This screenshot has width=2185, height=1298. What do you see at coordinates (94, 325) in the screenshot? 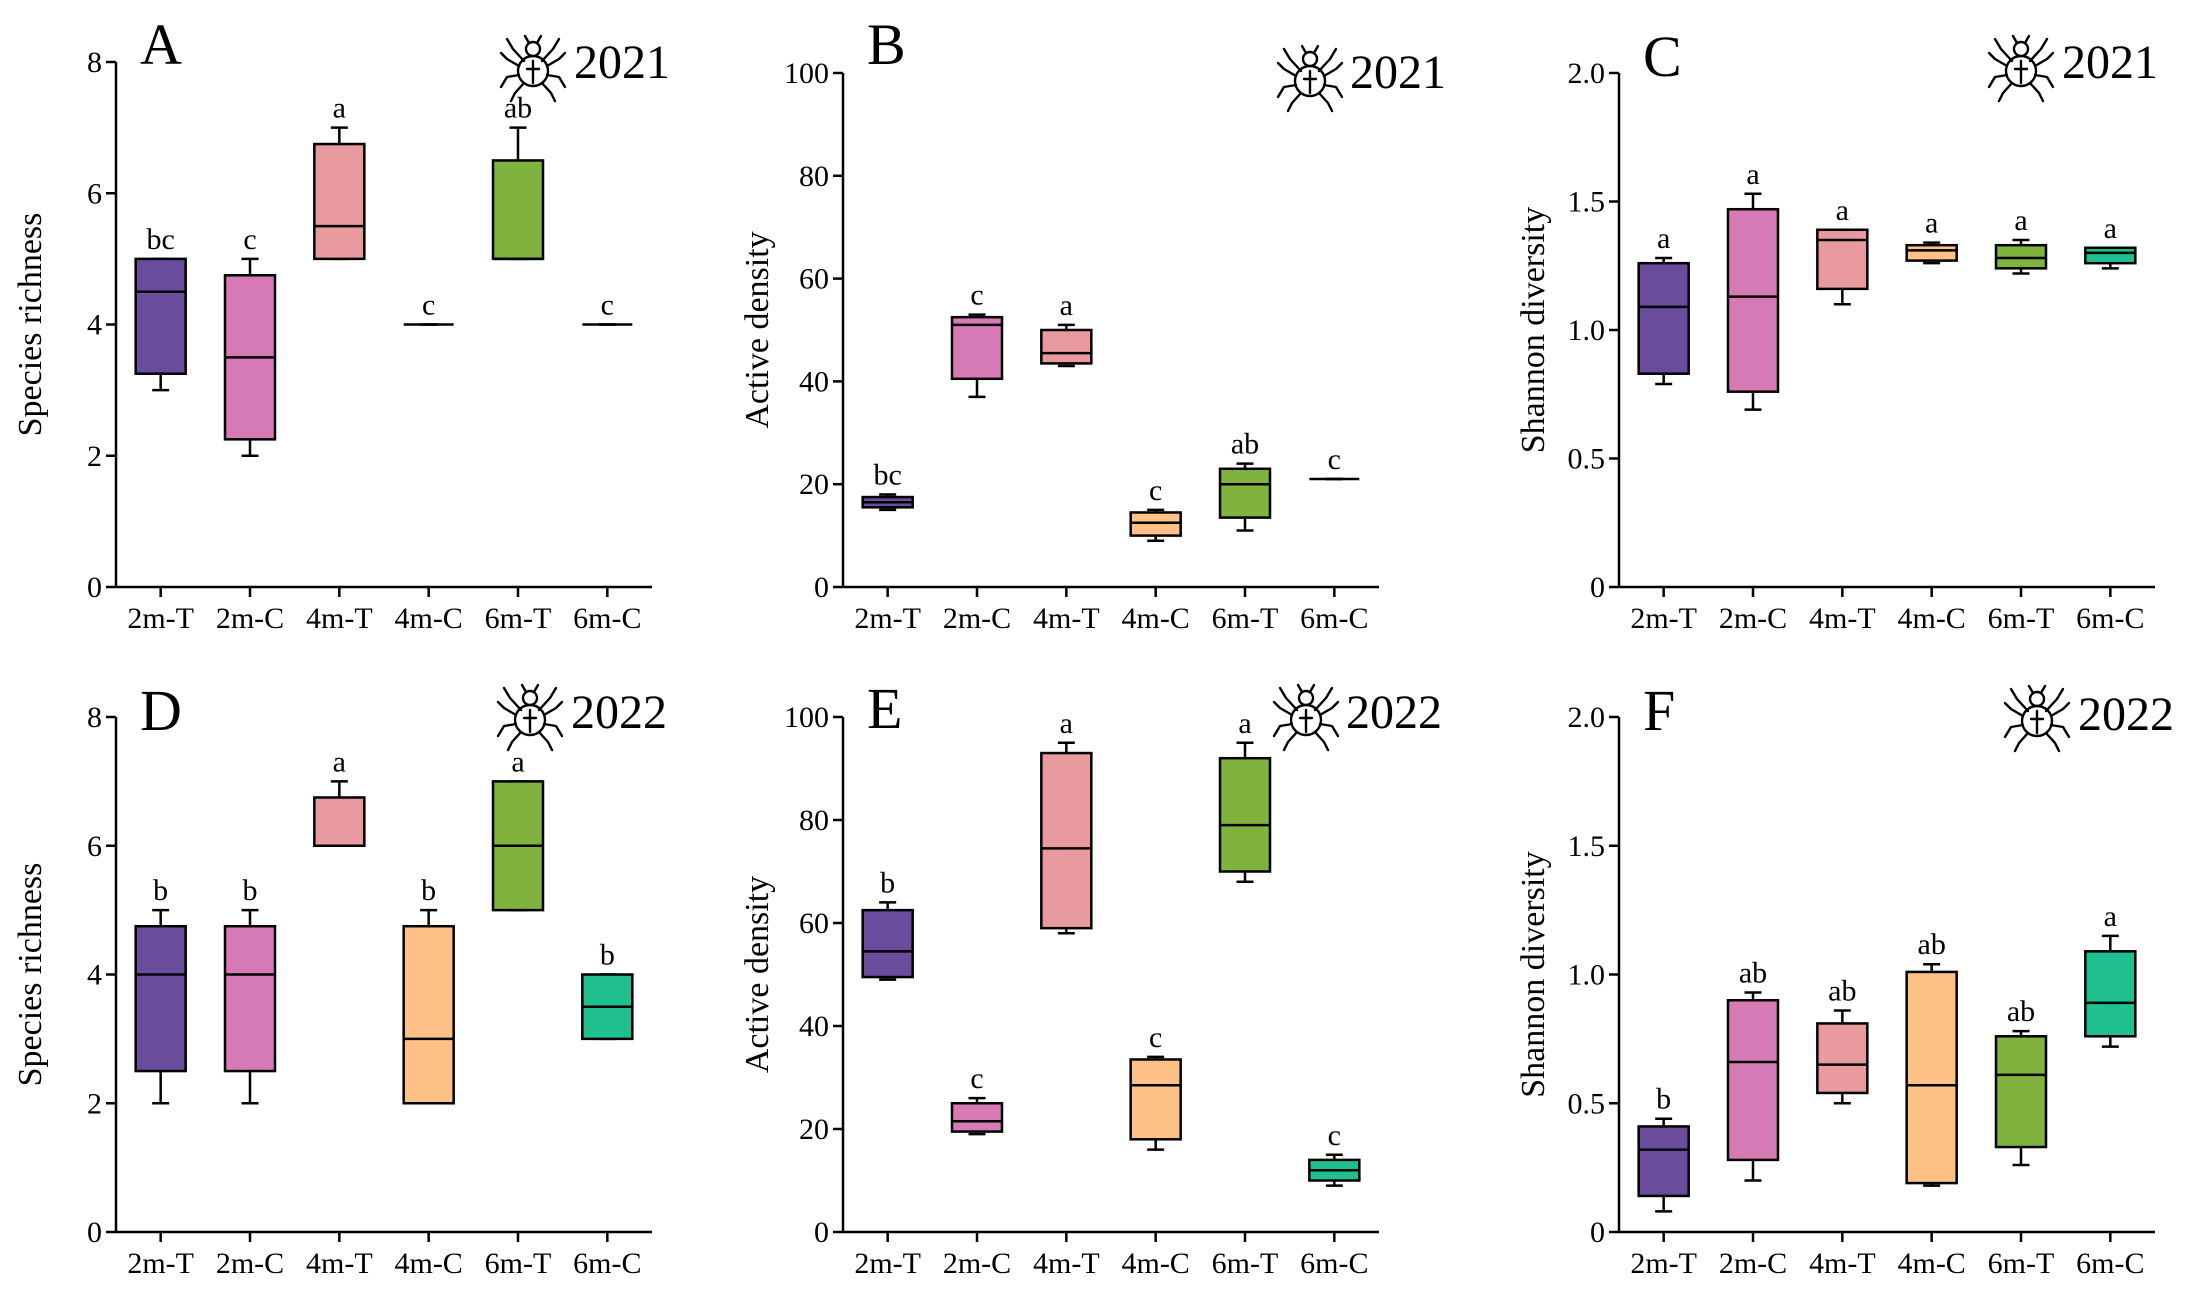
I see `y-tick-label: 4` at bounding box center [94, 325].